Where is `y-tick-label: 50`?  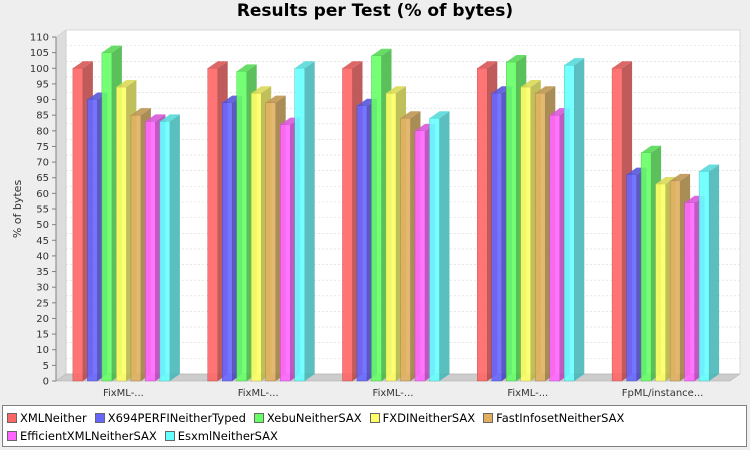
y-tick-label: 50 is located at coordinates (42, 225).